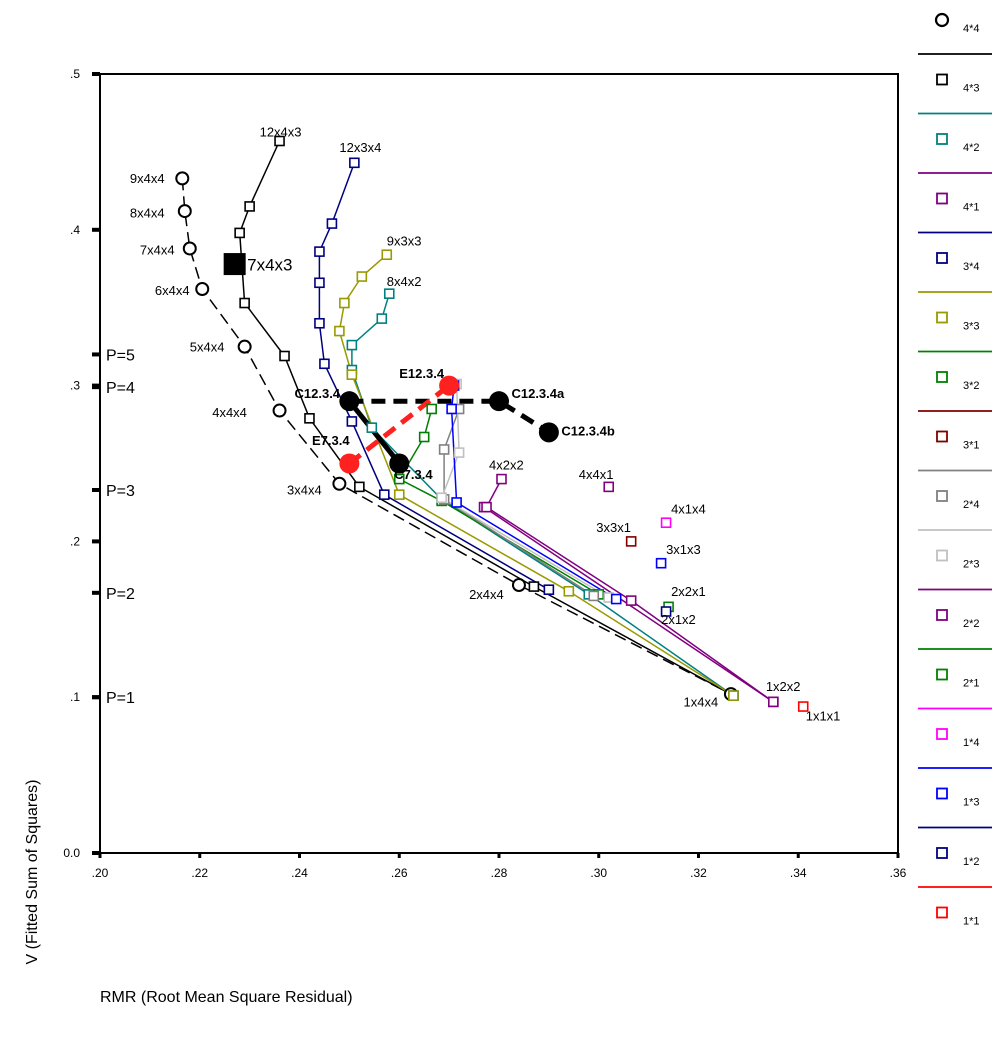 This screenshot has height=1052, width=997. I want to click on legend-label: 4*2, so click(971, 148).